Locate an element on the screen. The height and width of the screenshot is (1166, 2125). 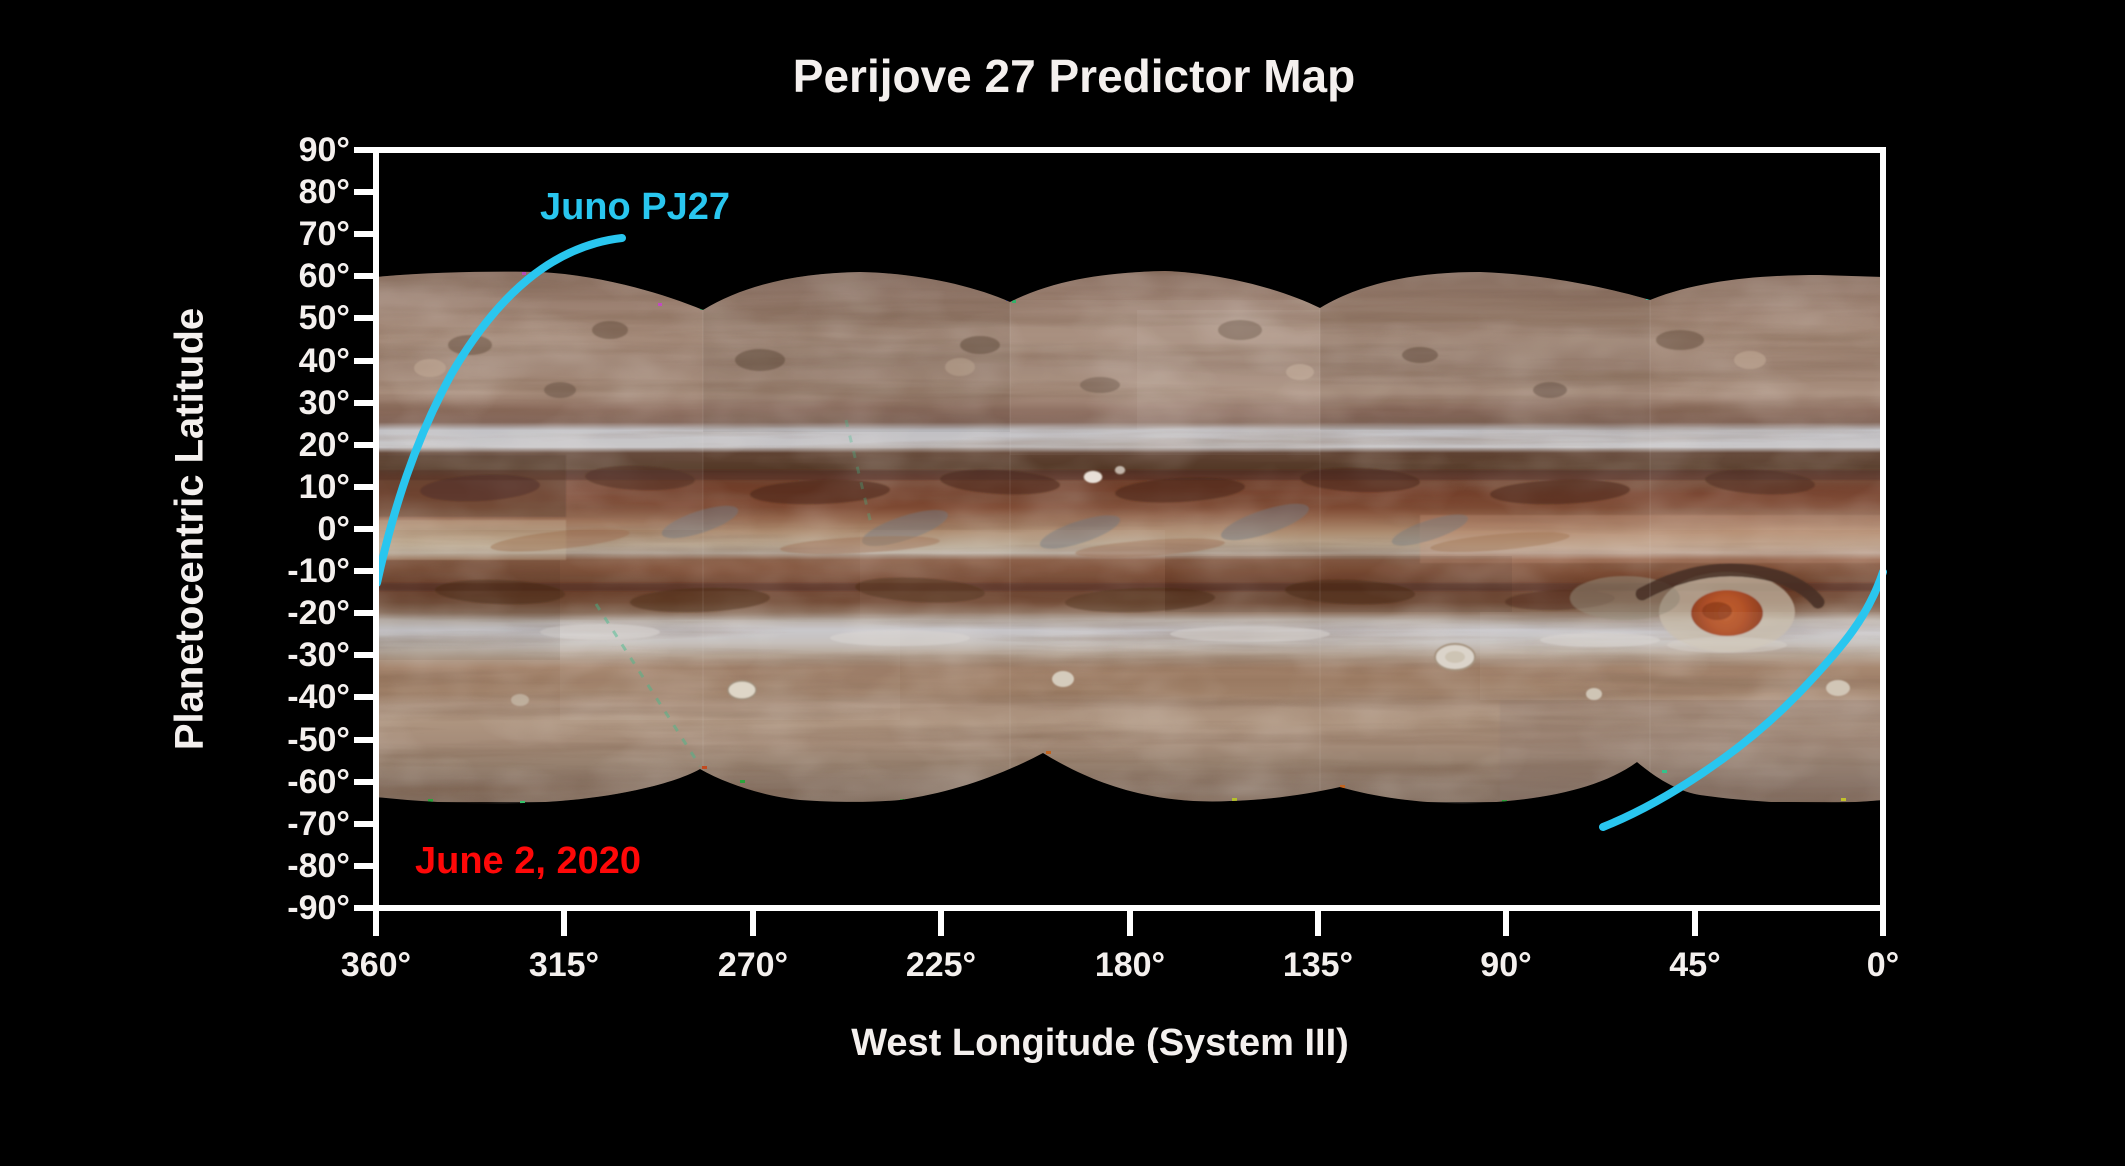
y-tick-label: 20° is located at coordinates (324, 445).